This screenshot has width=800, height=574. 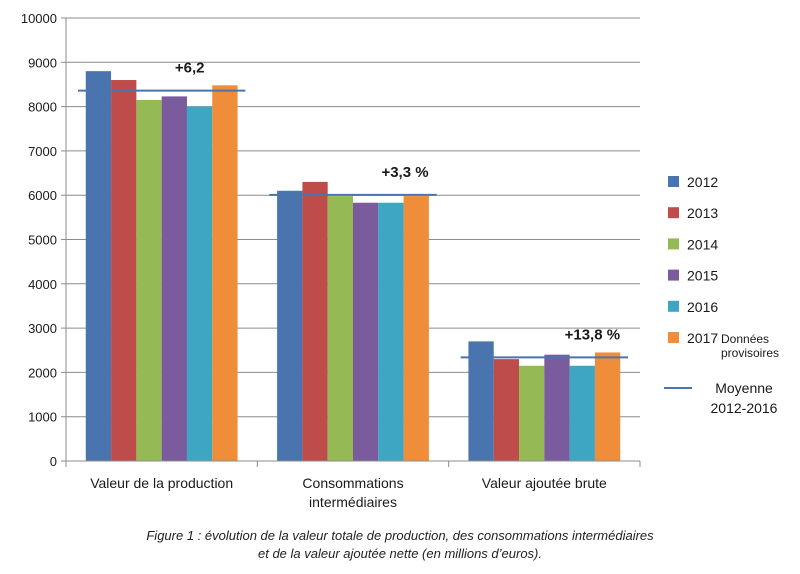 I want to click on change-annotation: +13,8 %, so click(x=592, y=334).